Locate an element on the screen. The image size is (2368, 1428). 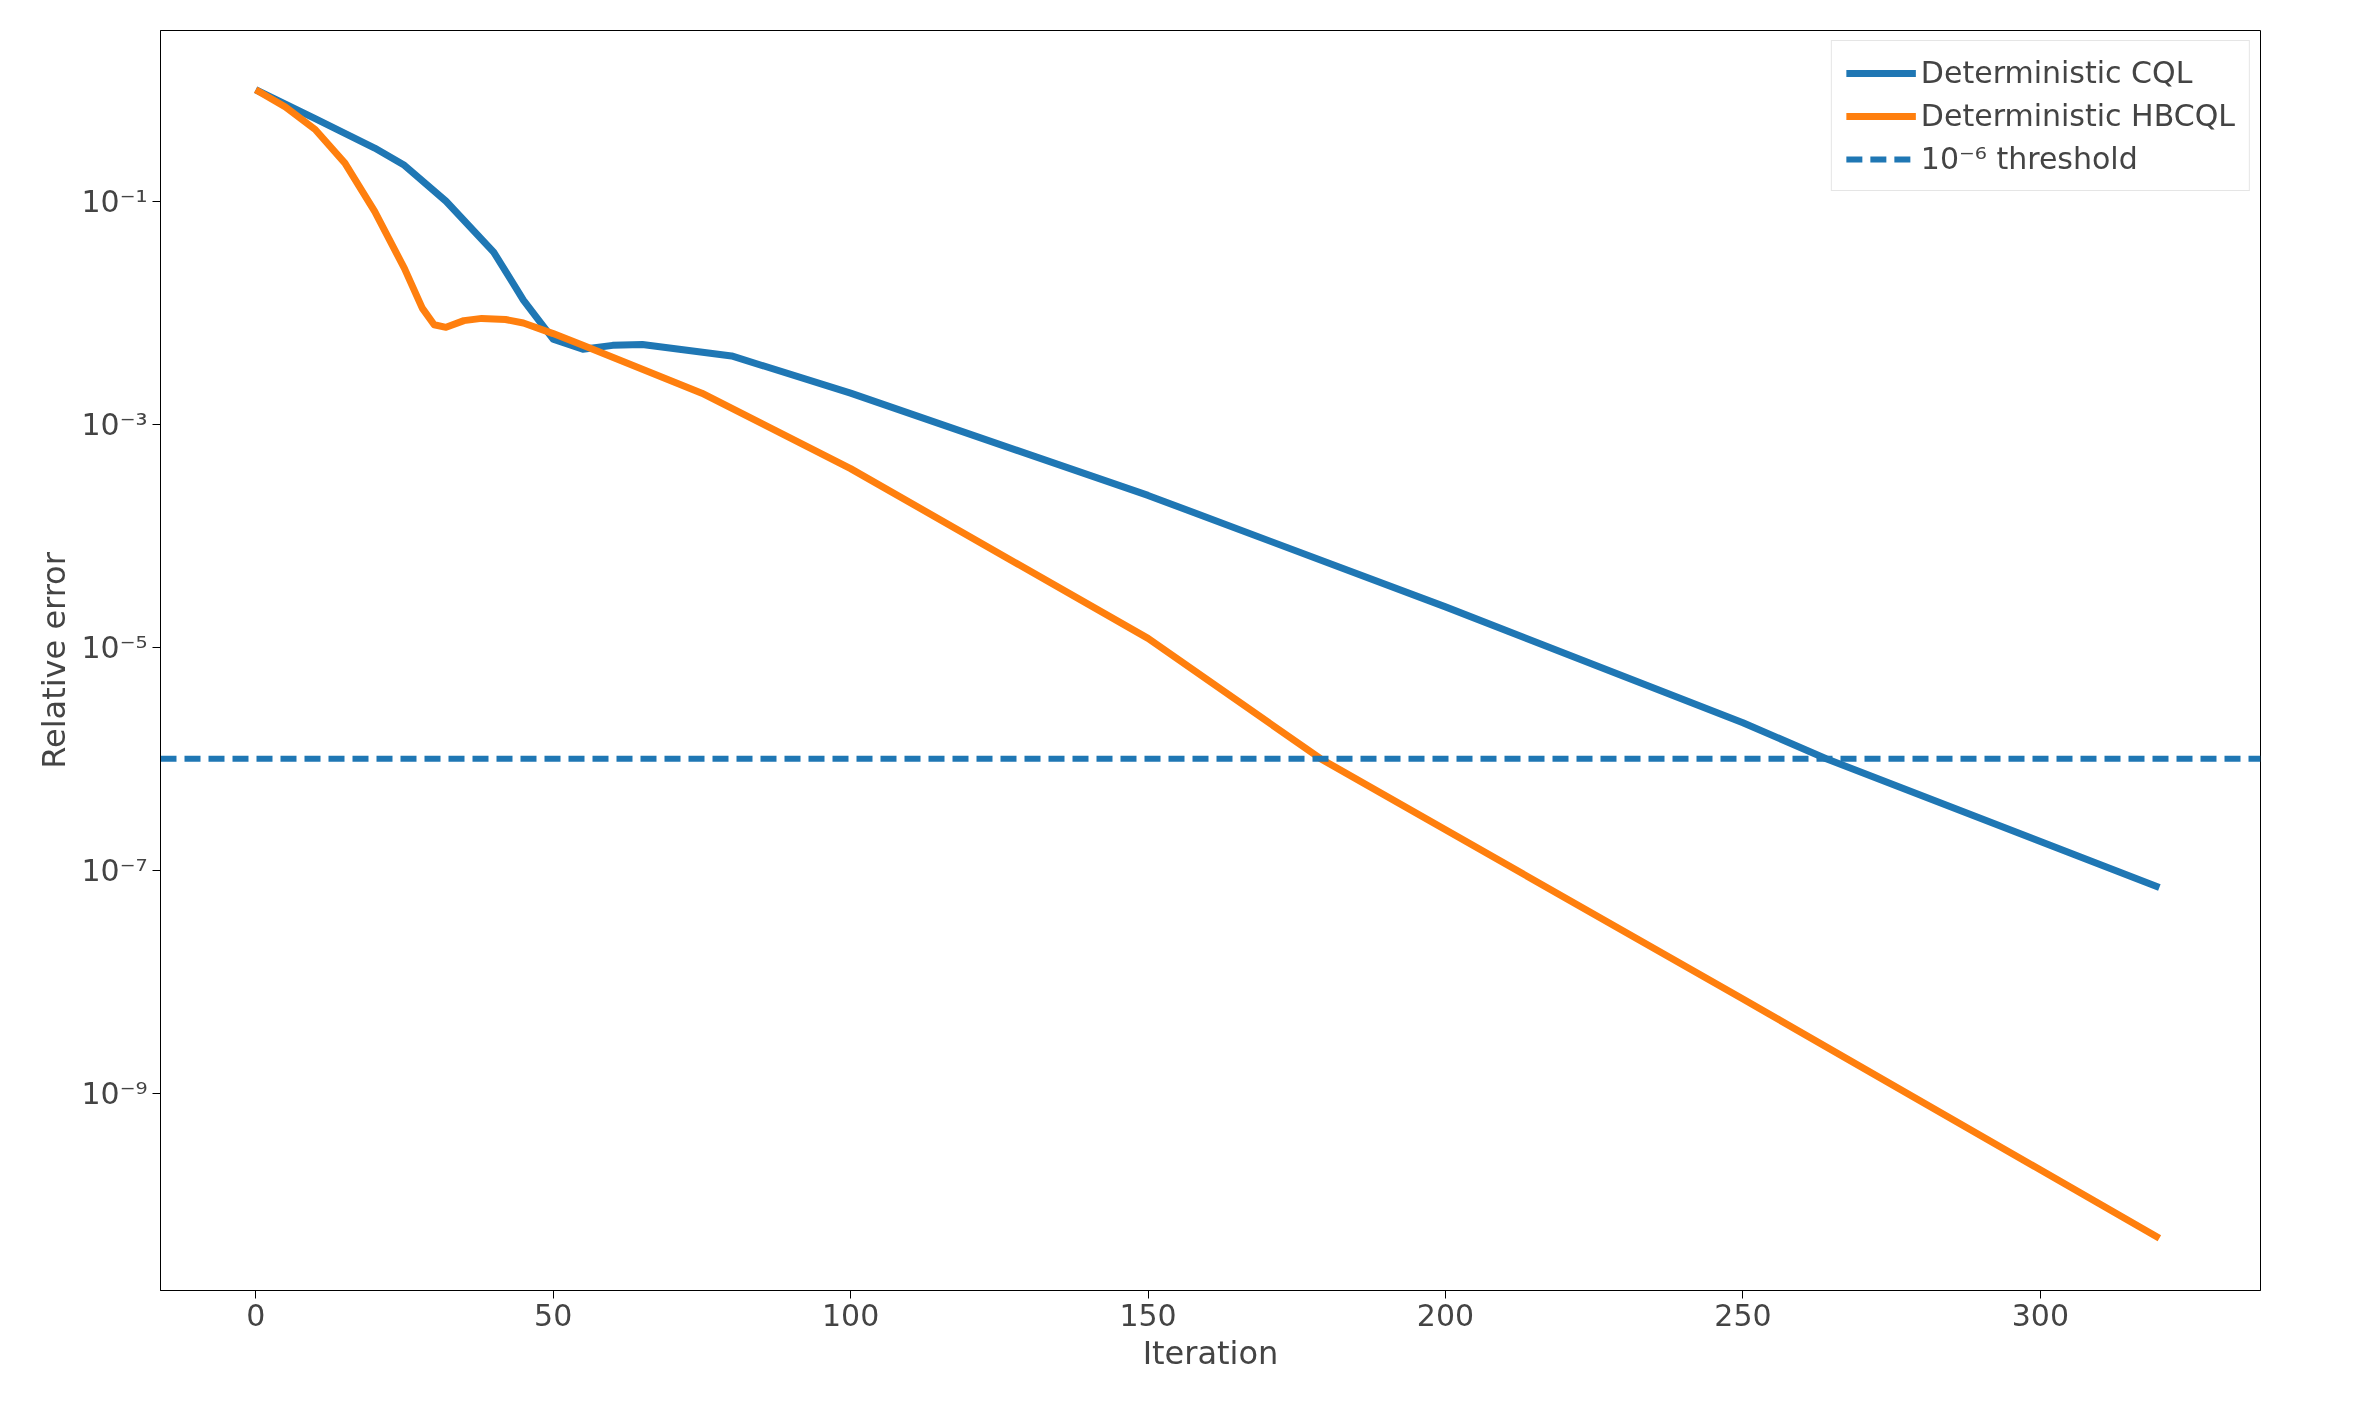
y-tick-label: 10⁻¹ is located at coordinates (114, 201).